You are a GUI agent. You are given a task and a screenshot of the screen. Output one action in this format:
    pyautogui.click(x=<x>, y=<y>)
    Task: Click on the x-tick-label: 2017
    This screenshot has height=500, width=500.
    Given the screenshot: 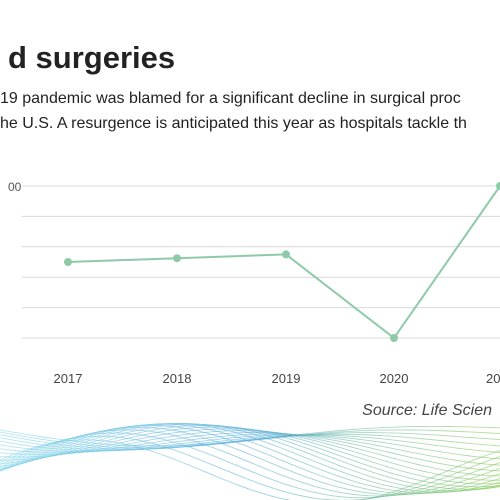 What is the action you would take?
    pyautogui.click(x=68, y=378)
    